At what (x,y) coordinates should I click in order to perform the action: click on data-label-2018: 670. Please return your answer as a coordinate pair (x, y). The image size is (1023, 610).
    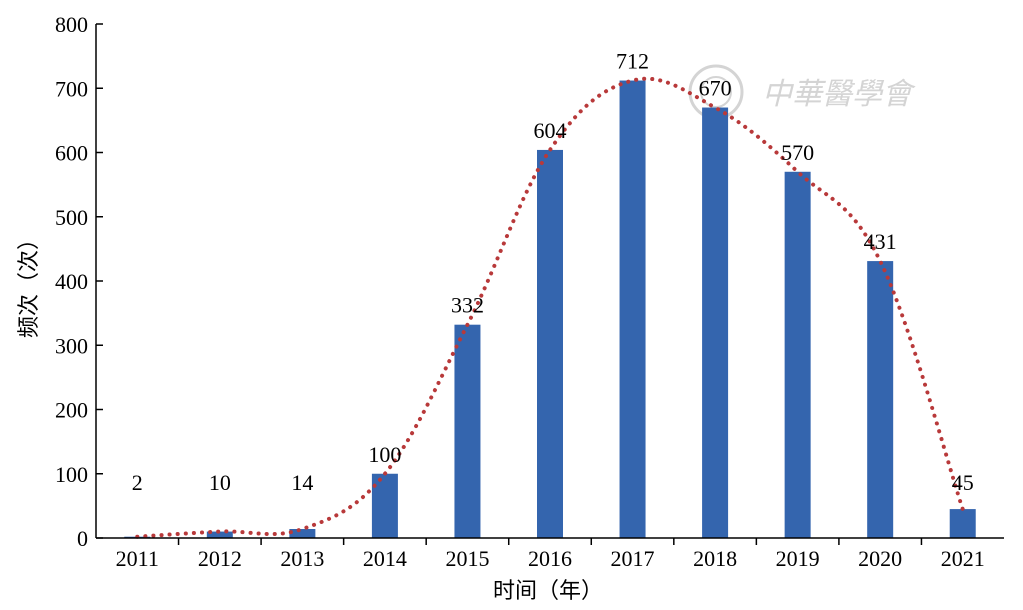
    Looking at the image, I should click on (715, 88).